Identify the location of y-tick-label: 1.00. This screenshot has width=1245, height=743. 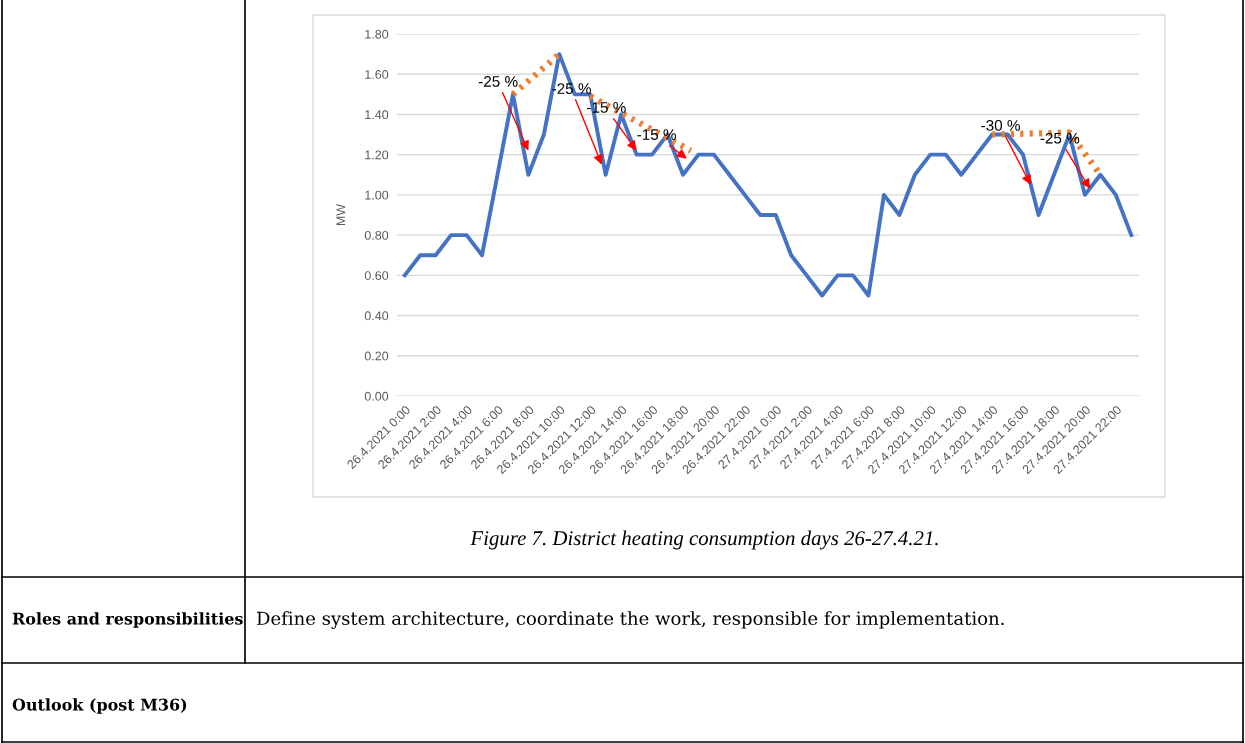
(377, 195).